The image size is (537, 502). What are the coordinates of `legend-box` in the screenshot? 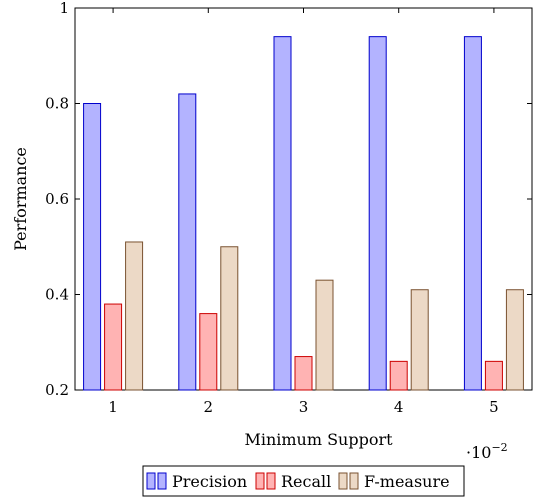 It's located at (303, 481).